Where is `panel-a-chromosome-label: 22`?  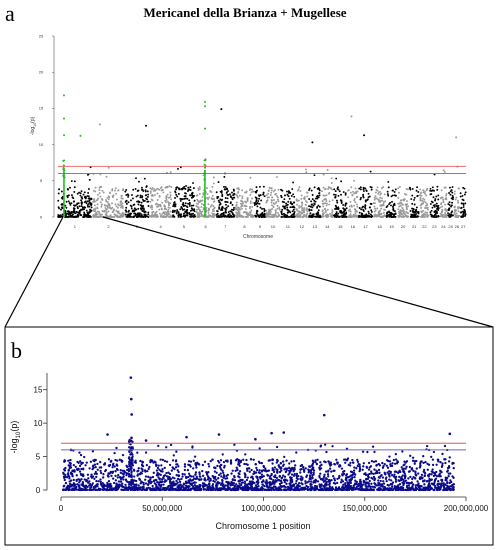
panel-a-chromosome-label: 22 is located at coordinates (424, 226).